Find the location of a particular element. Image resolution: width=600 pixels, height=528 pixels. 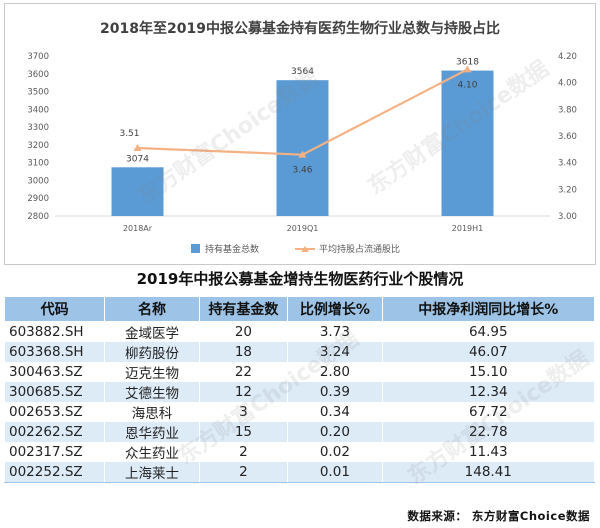

x-tick-label: 2018Ar is located at coordinates (138, 228).